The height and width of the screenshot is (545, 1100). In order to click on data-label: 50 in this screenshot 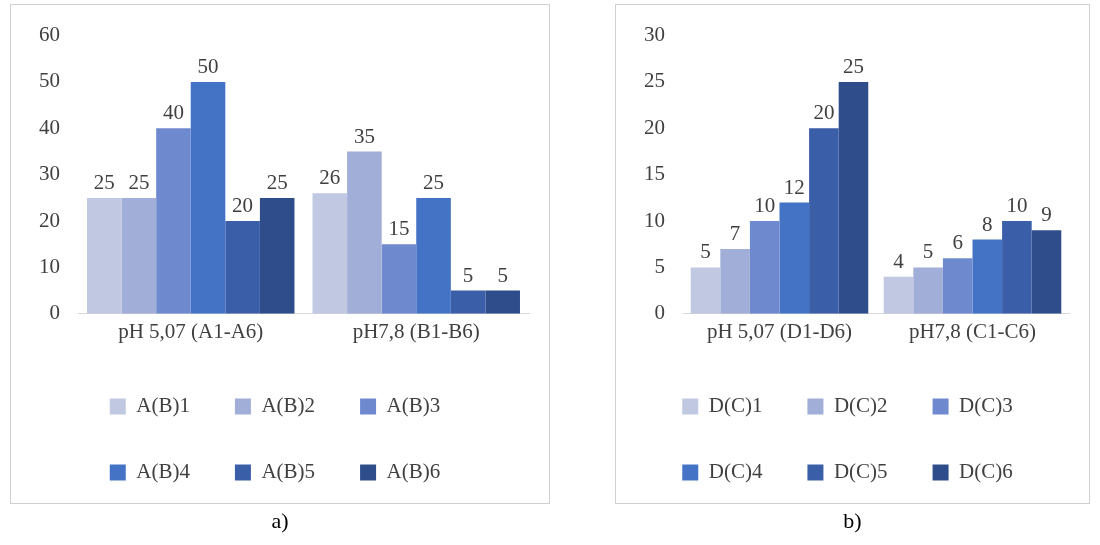, I will do `click(208, 65)`.